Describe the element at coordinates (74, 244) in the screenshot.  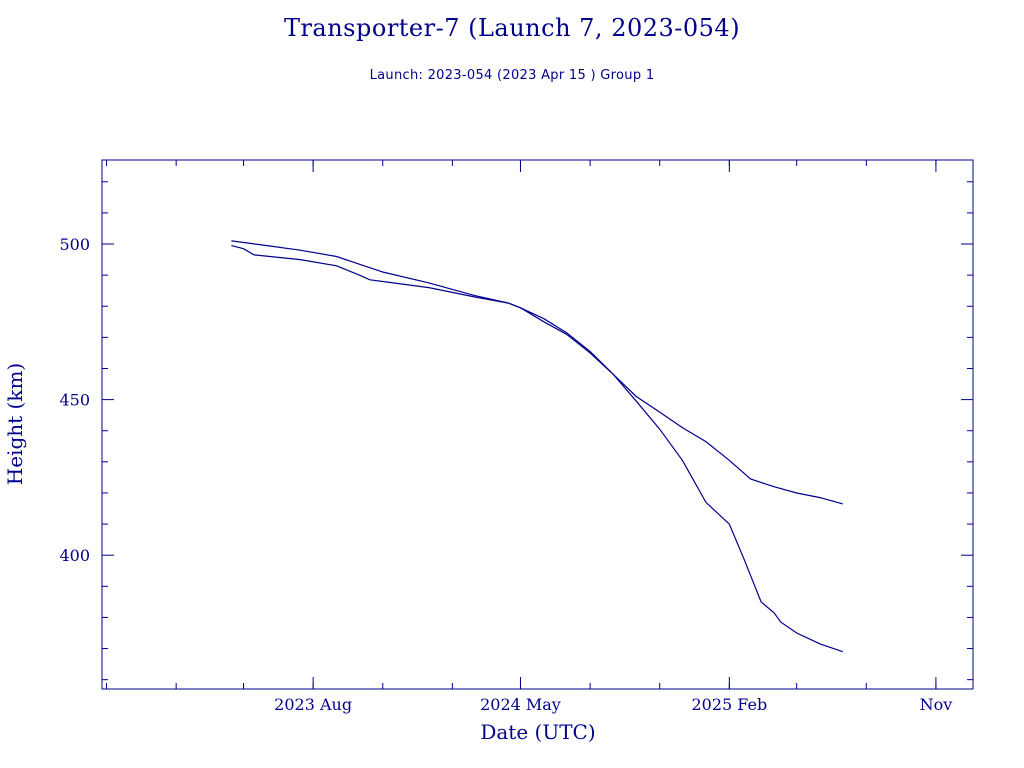
I see `y-tick-label: 500` at that location.